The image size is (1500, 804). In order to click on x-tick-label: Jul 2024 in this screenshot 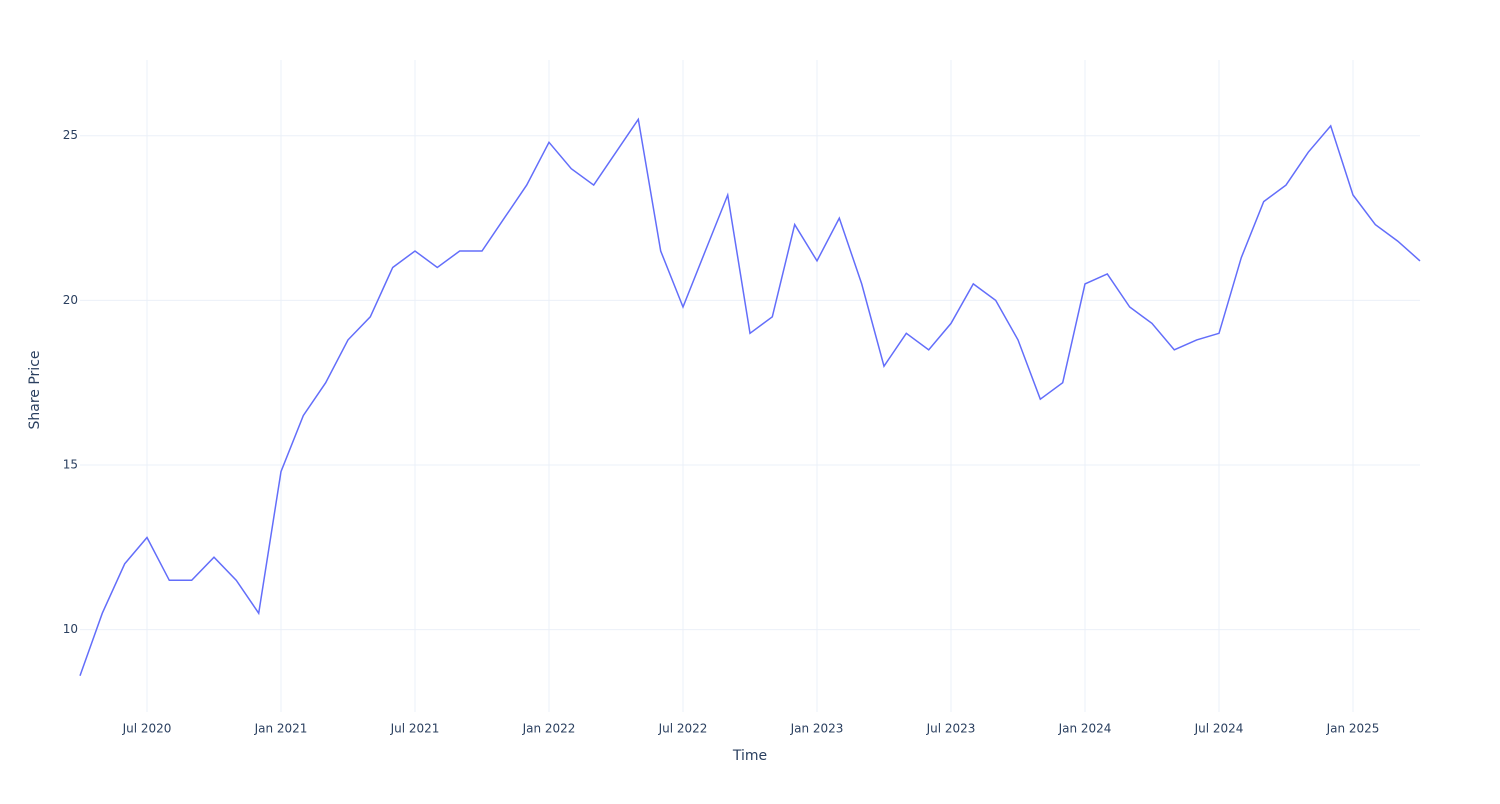, I will do `click(1219, 729)`.